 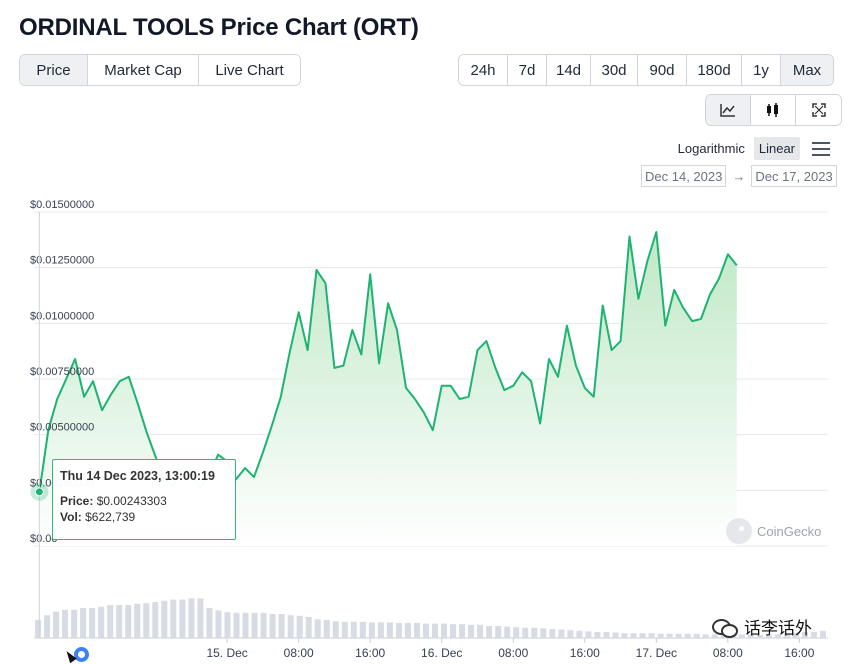 I want to click on chart-view-tabs: Price Market Cap Live Chart, so click(x=160, y=70).